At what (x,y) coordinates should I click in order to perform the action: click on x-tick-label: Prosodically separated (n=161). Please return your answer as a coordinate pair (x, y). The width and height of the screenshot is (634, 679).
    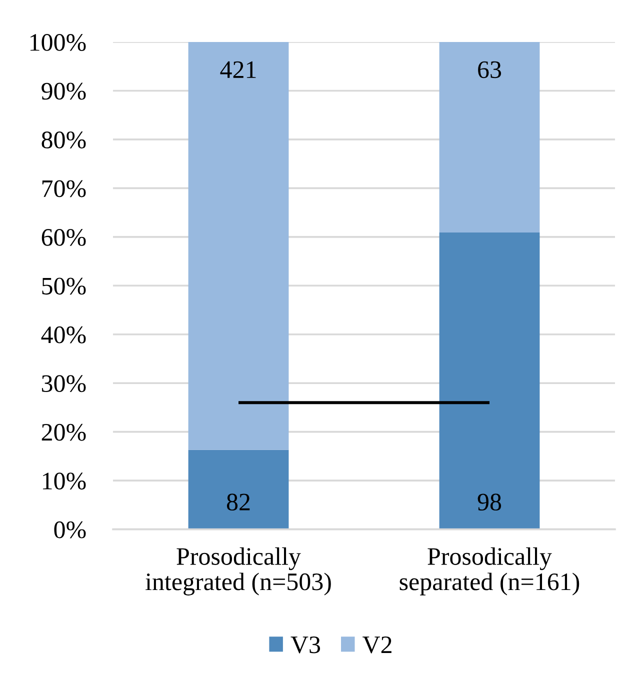
    Looking at the image, I should click on (490, 571).